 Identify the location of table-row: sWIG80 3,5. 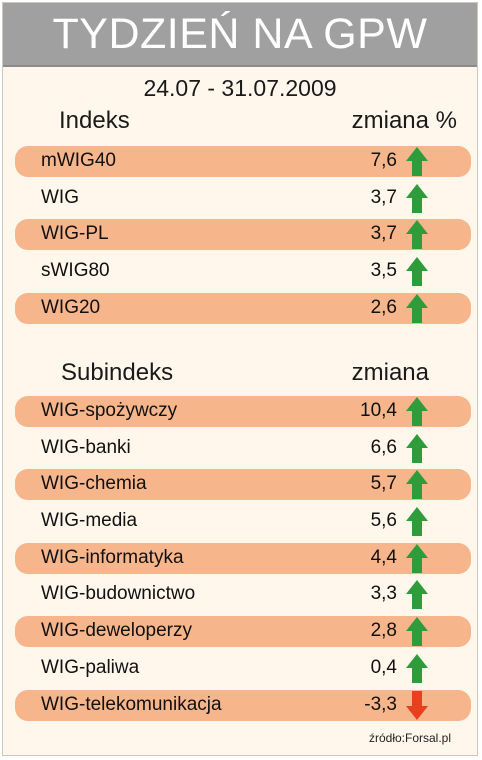
(240, 271).